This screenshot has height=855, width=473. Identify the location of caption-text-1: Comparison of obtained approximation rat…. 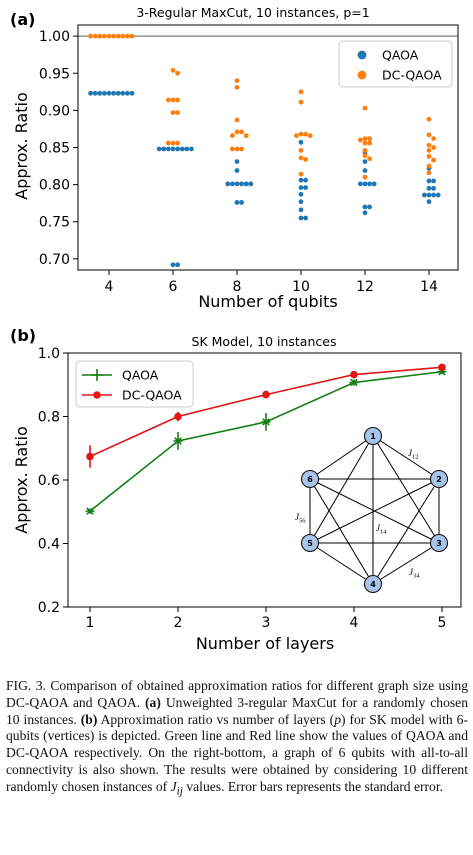
(237, 694).